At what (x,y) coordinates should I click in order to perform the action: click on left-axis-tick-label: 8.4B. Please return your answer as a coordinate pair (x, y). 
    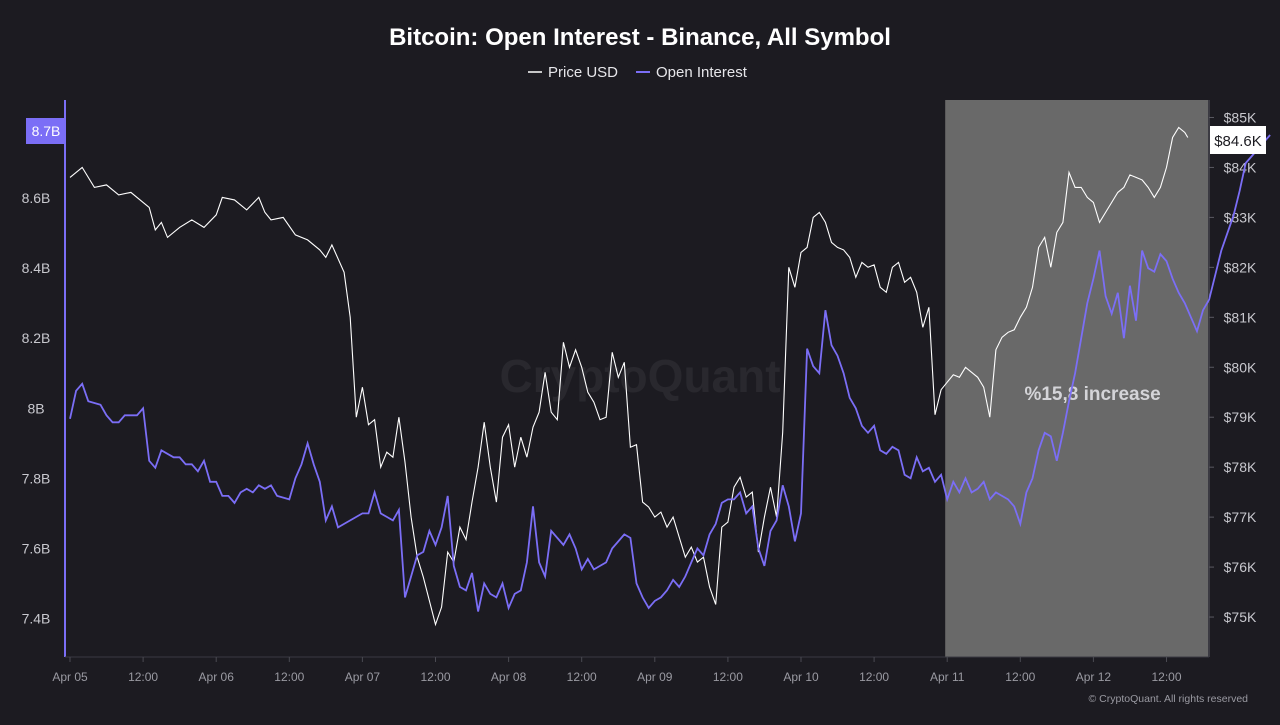
    Looking at the image, I should click on (36, 268).